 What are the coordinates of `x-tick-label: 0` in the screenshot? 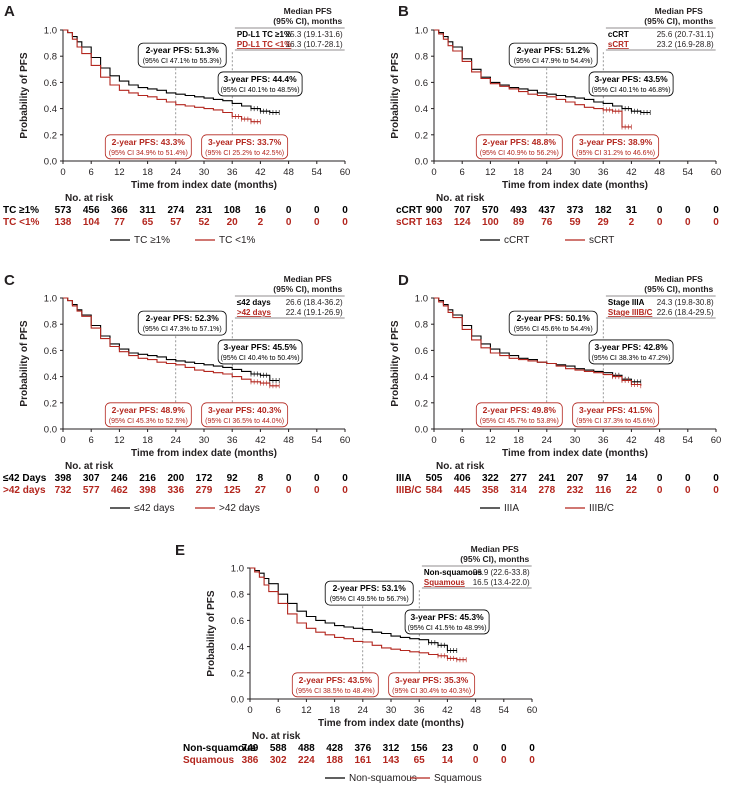 It's located at (62, 172).